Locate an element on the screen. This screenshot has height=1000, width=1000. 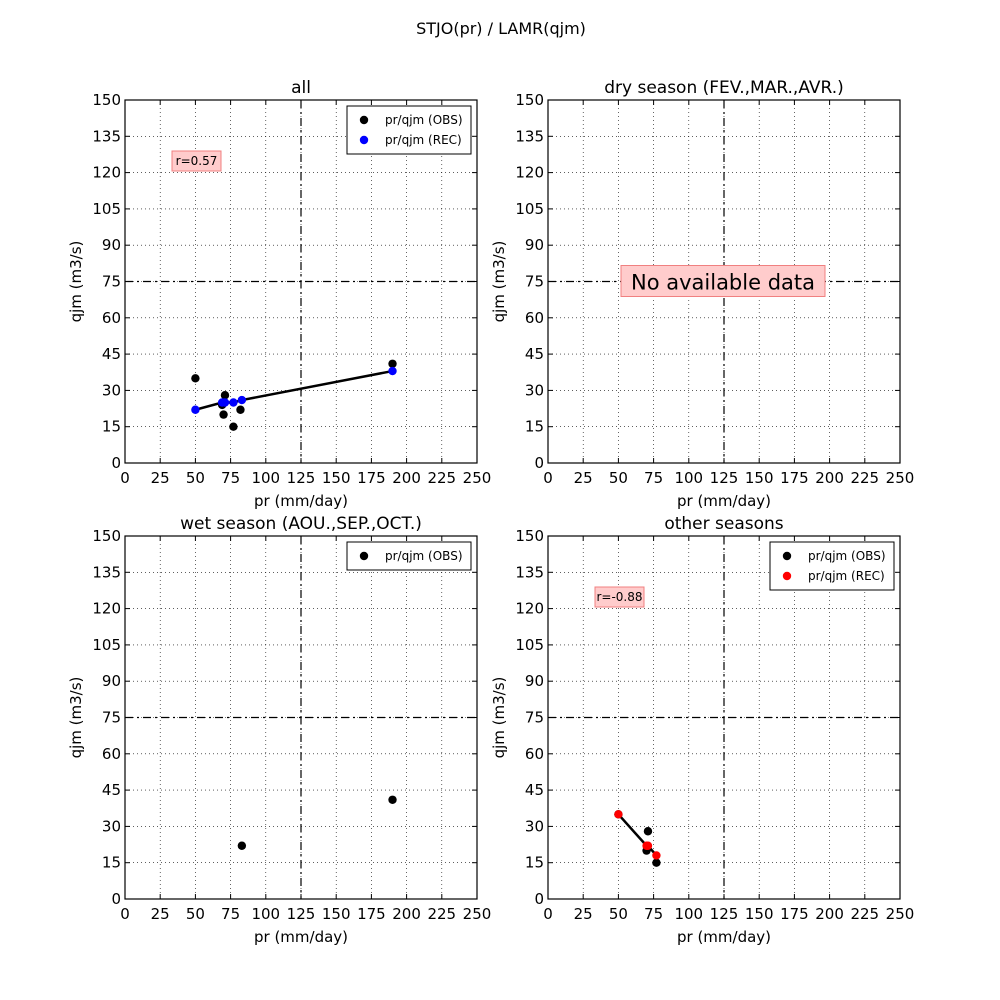
no-data-box is located at coordinates (723, 281).